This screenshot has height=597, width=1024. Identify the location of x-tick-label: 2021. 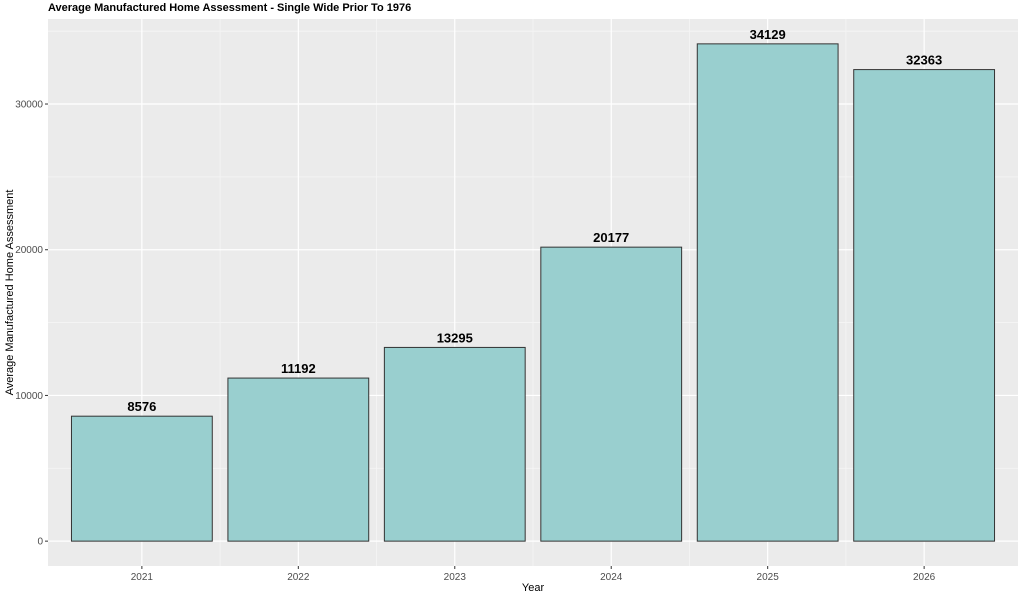
(142, 577).